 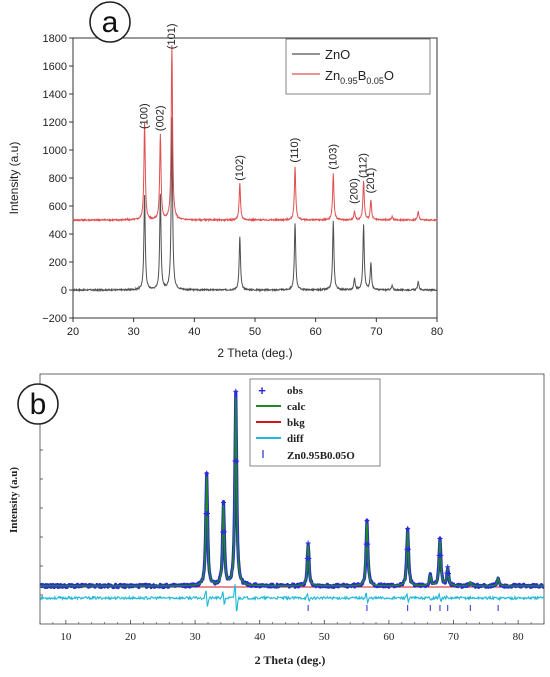 I want to click on y-tick-label: 600, so click(x=58, y=207).